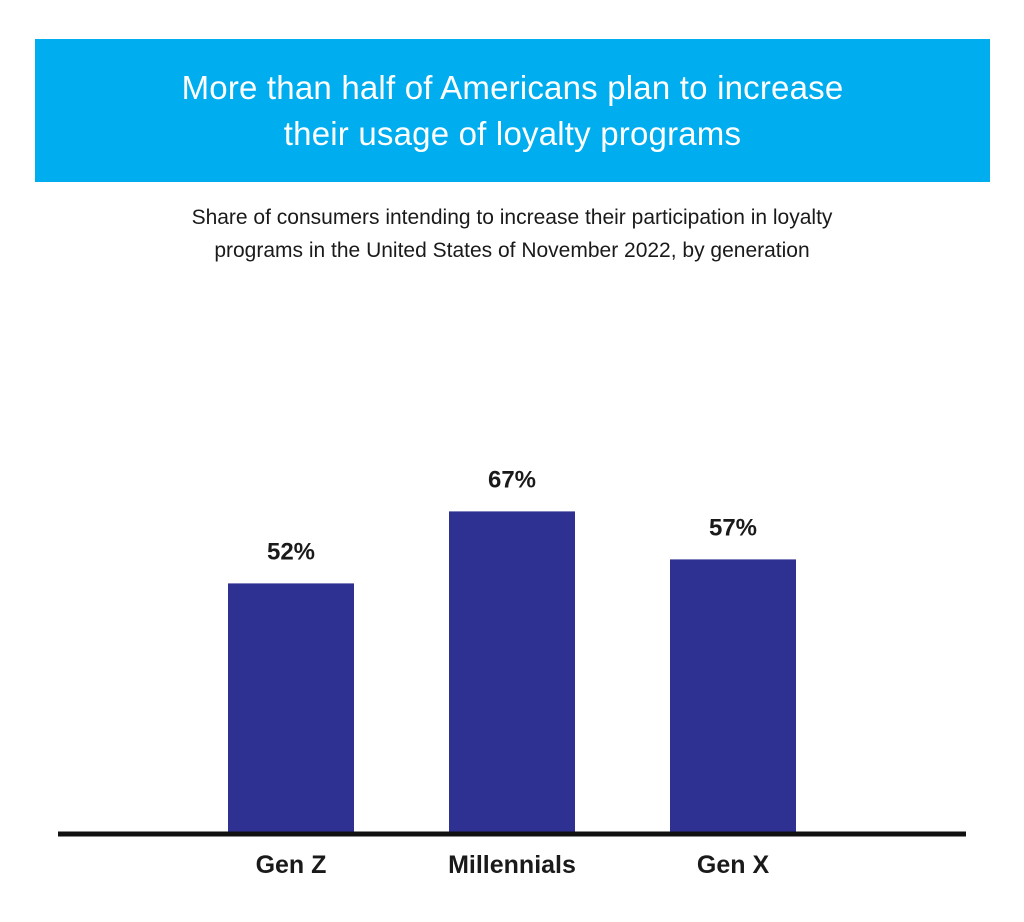  Describe the element at coordinates (512, 479) in the screenshot. I see `value-label-millennials: 67%` at that location.